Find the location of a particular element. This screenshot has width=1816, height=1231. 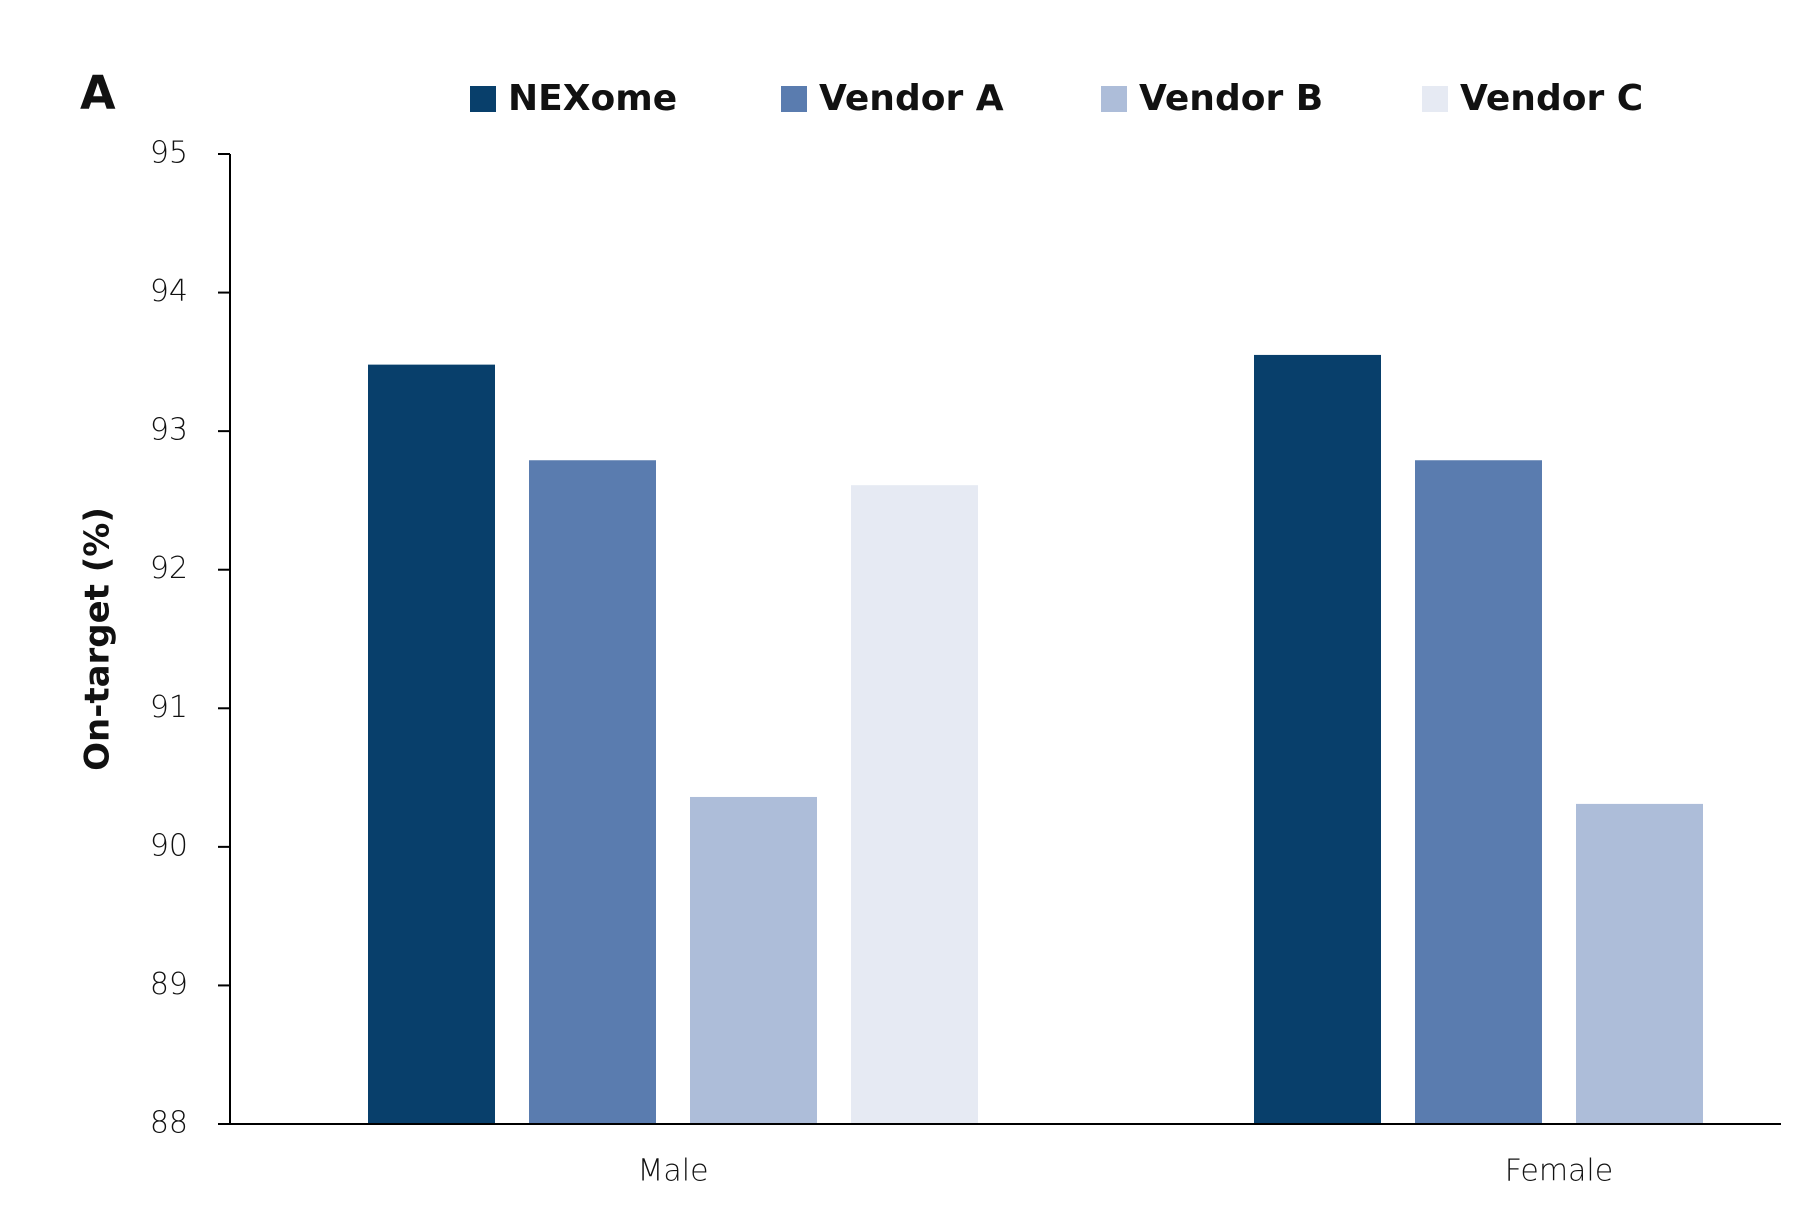

y-tick-label: 92 is located at coordinates (169, 568).